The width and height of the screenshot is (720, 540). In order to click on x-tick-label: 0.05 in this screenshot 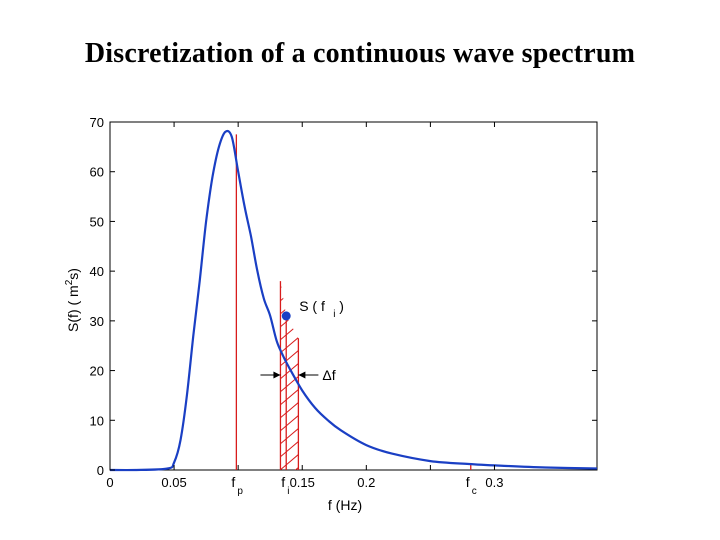, I will do `click(173, 482)`.